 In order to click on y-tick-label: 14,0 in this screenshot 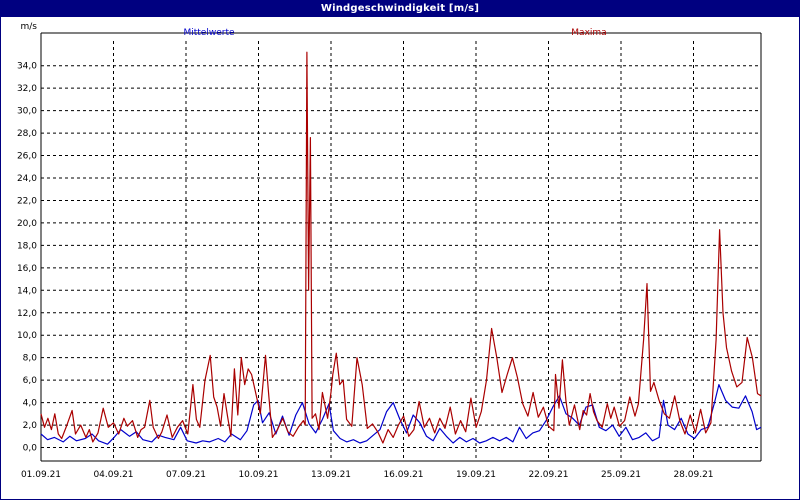, I will do `click(27, 291)`.